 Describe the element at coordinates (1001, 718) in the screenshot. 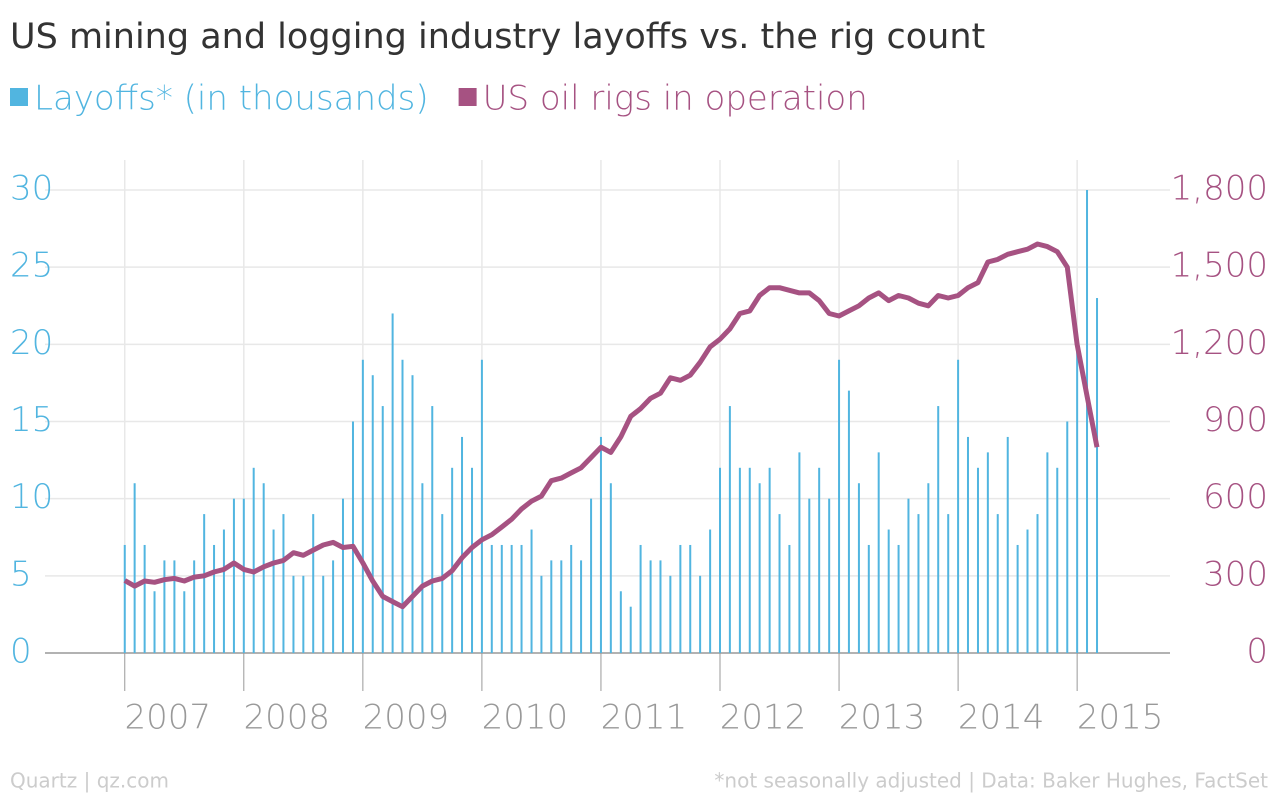

I see `x-tick-label: 2014` at that location.